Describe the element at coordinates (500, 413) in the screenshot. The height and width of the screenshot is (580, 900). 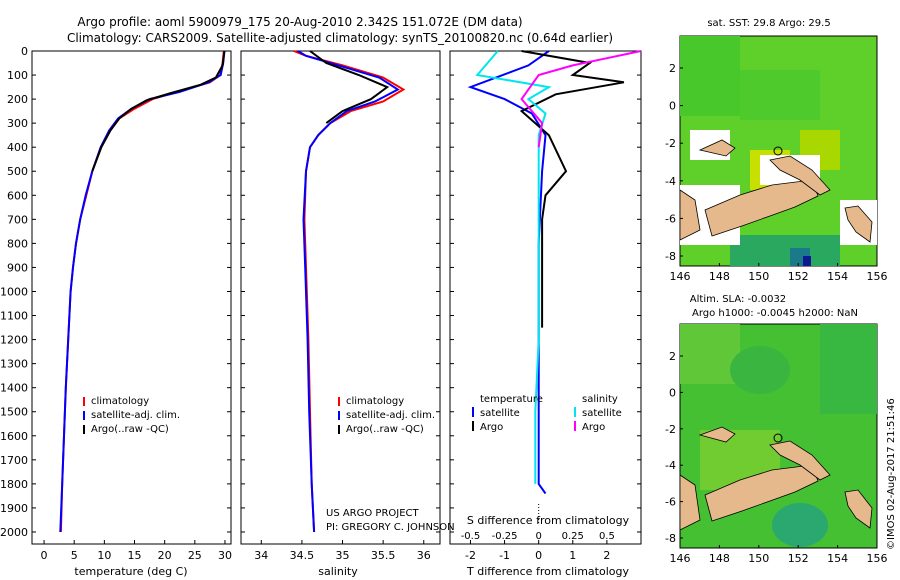
I see `diff-legend-t-sat: satellite` at that location.